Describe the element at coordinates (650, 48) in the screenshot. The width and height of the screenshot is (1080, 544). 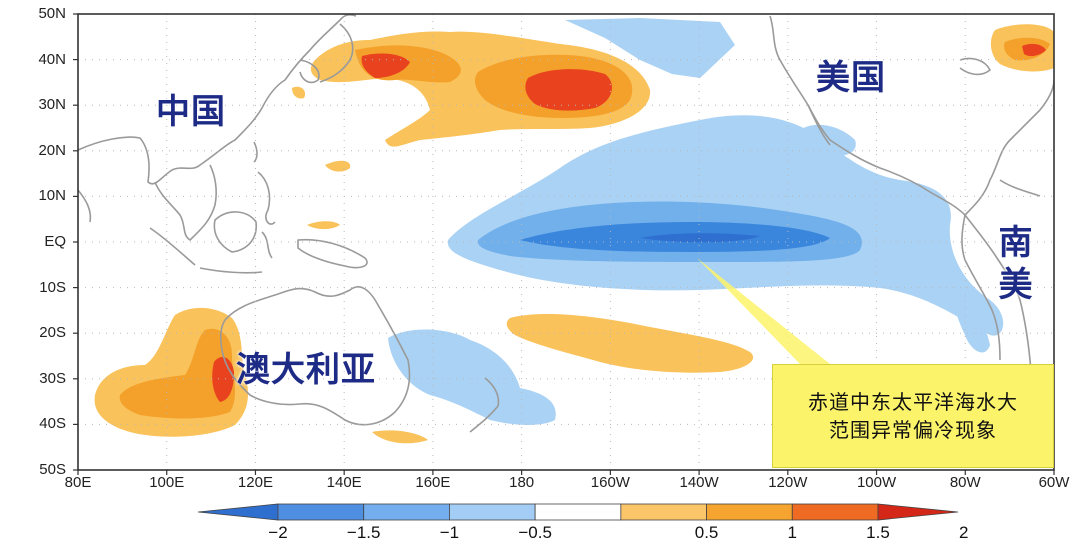
I see `cold-anomaly-north-pacific` at that location.